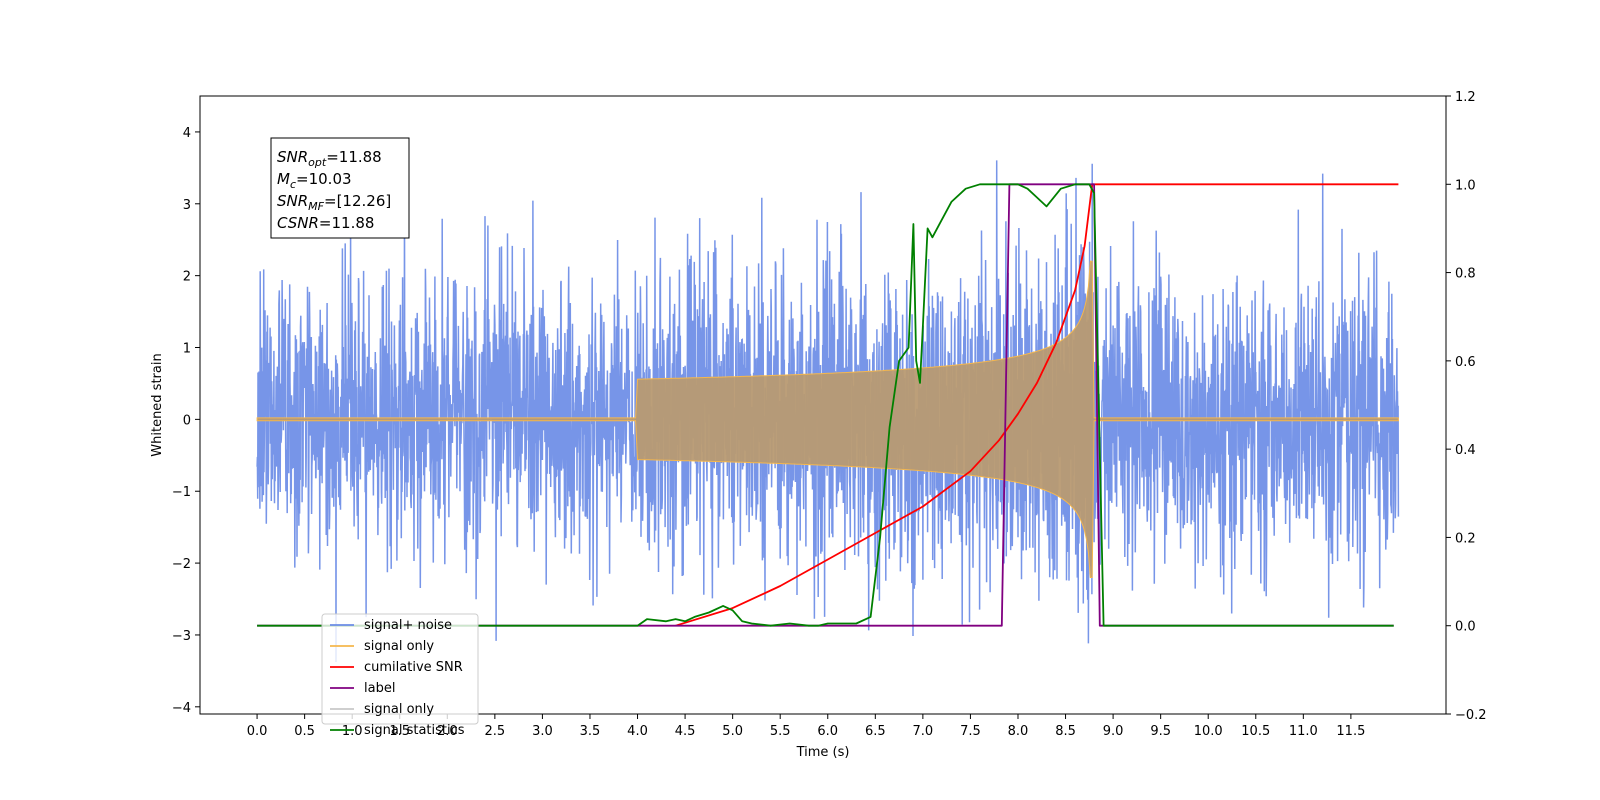  Describe the element at coordinates (1465, 627) in the screenshot. I see `y-right-tick-label: 0.0` at that location.